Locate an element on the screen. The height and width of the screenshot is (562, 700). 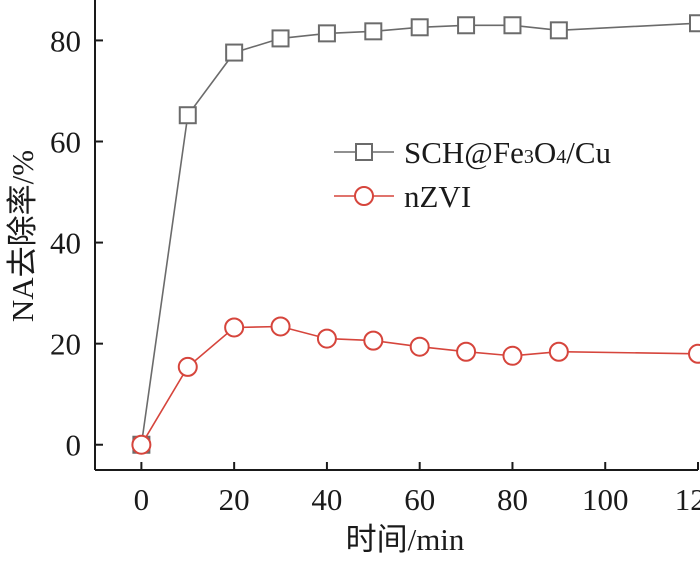
y-tick-label: 20 is located at coordinates (65, 344).